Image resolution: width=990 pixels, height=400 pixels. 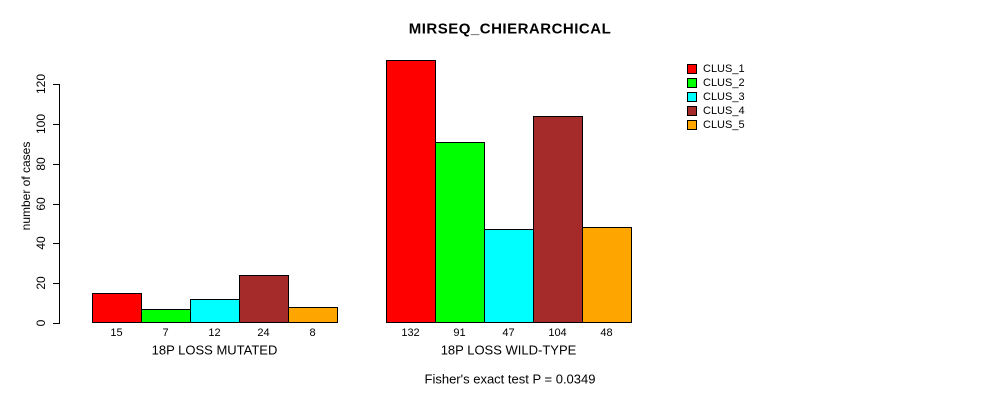 I want to click on footnote: Fisher's exact test P = 0.0349, so click(x=510, y=379).